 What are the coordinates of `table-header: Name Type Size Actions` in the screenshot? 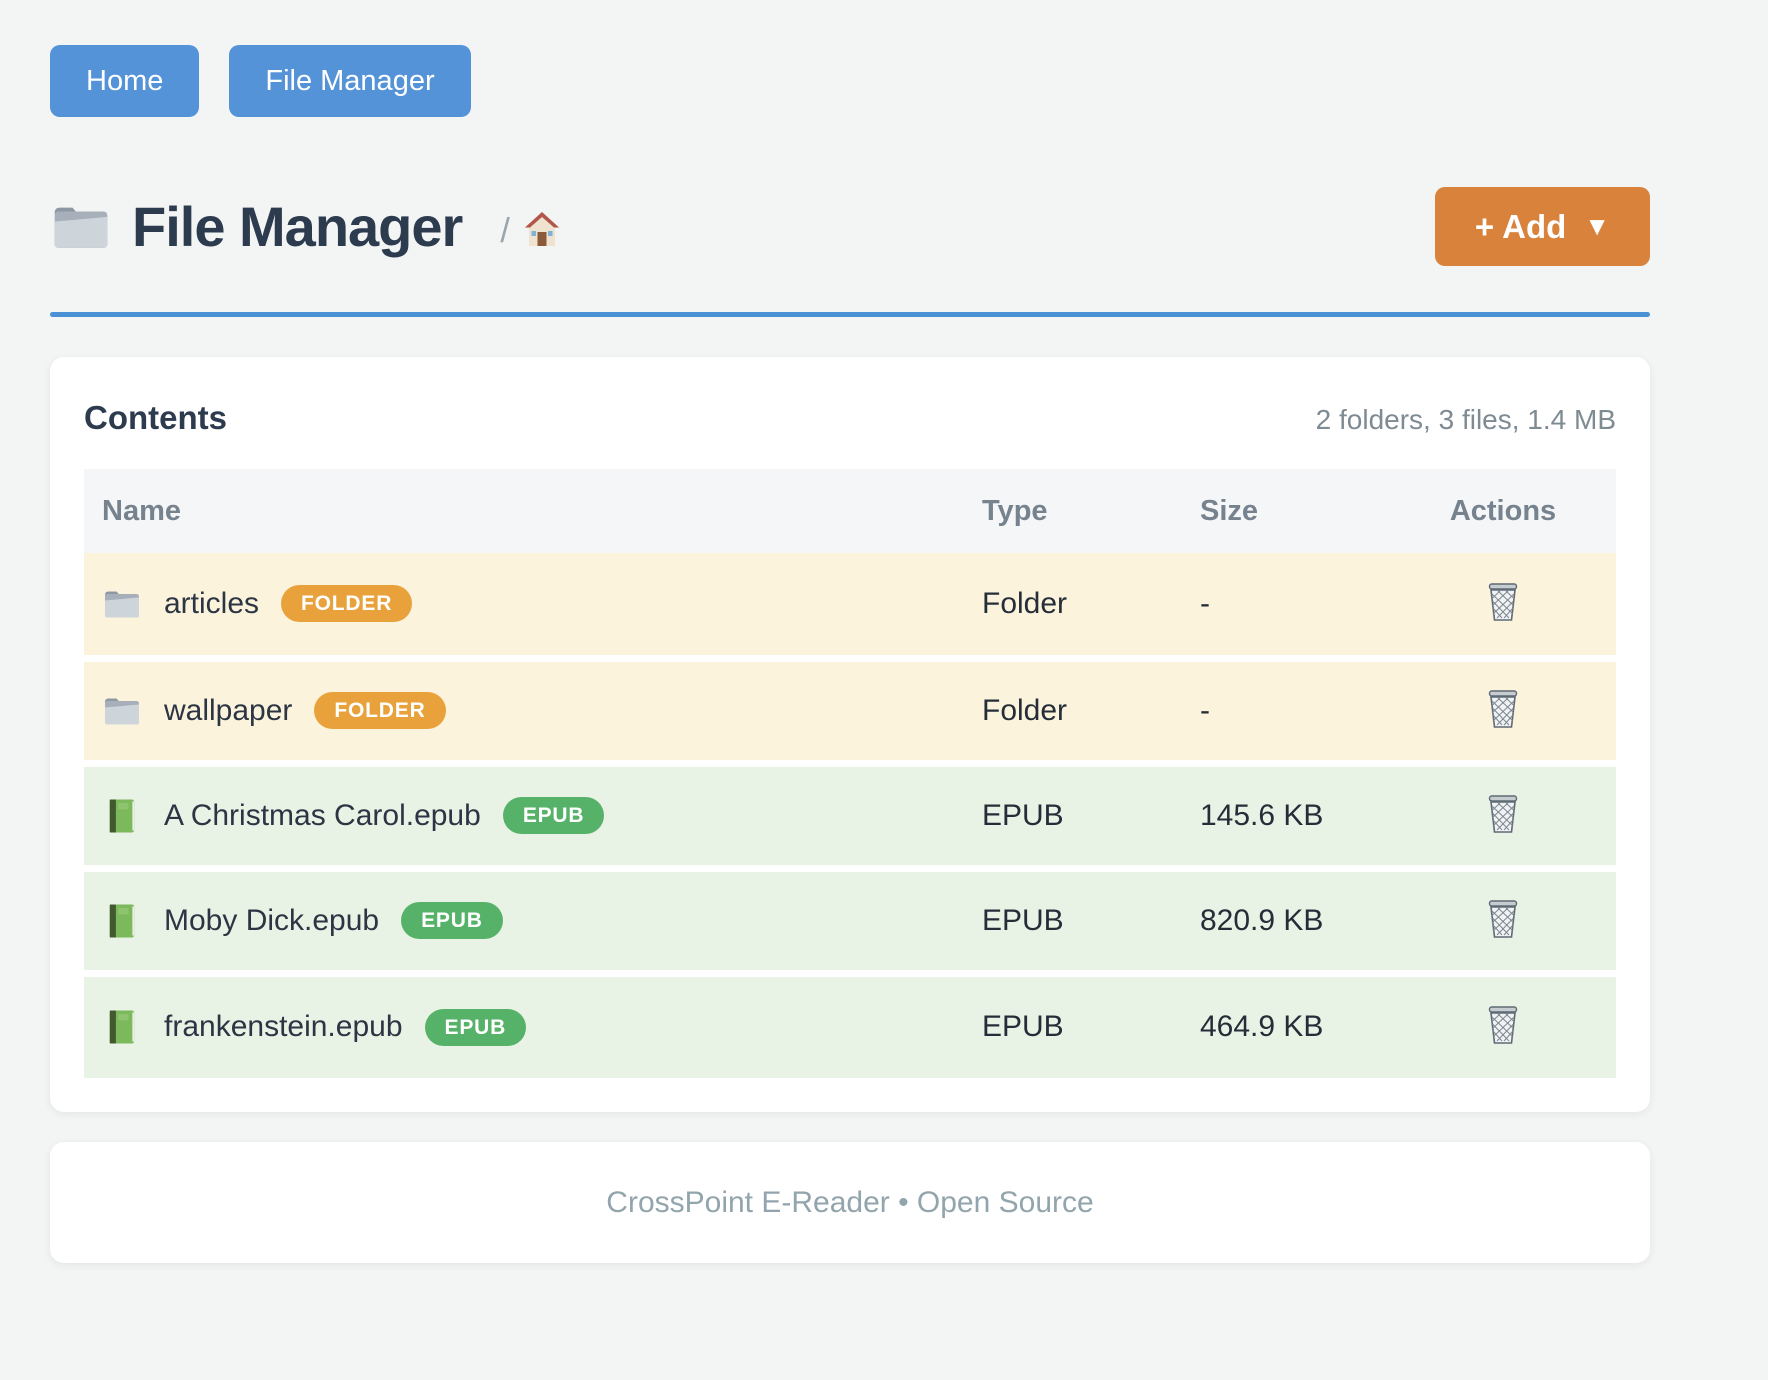 It's located at (850, 511).